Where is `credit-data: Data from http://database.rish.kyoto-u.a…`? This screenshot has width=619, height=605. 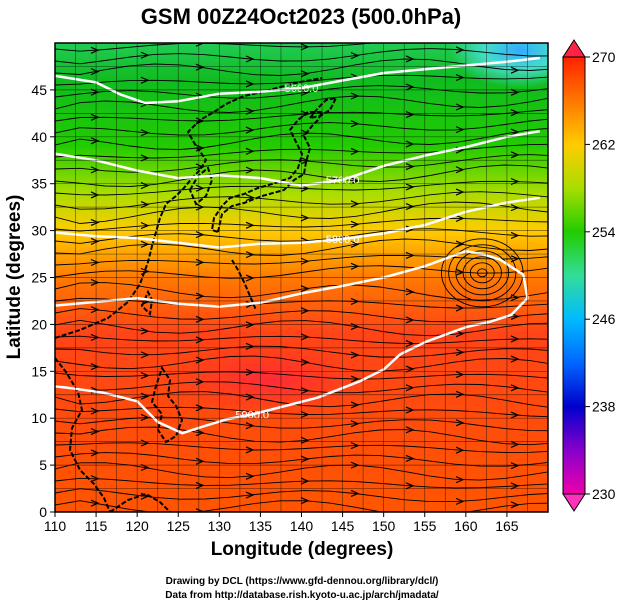 credit-data: Data from http://database.rish.kyoto-u.a… is located at coordinates (302, 595).